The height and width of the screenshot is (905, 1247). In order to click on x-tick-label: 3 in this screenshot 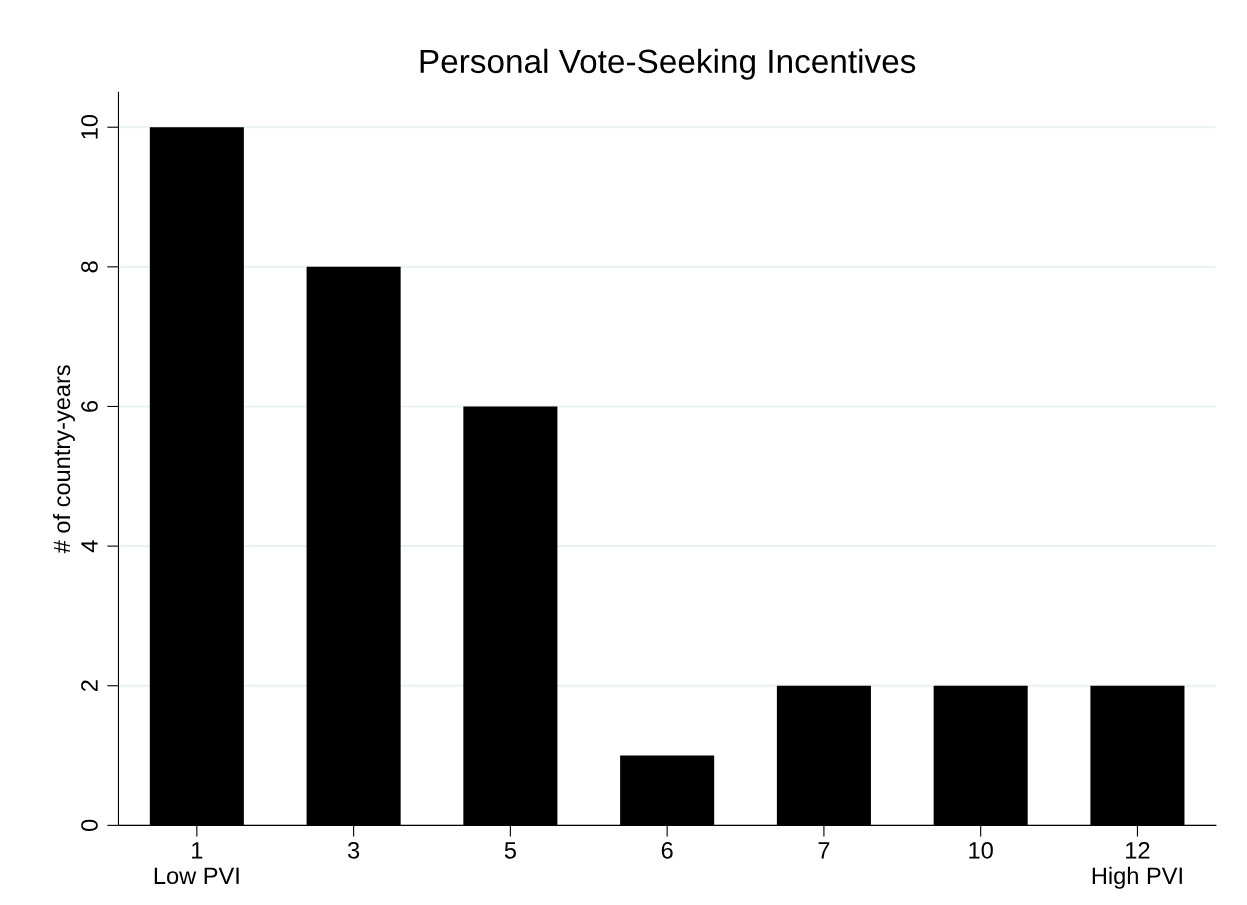, I will do `click(353, 850)`.